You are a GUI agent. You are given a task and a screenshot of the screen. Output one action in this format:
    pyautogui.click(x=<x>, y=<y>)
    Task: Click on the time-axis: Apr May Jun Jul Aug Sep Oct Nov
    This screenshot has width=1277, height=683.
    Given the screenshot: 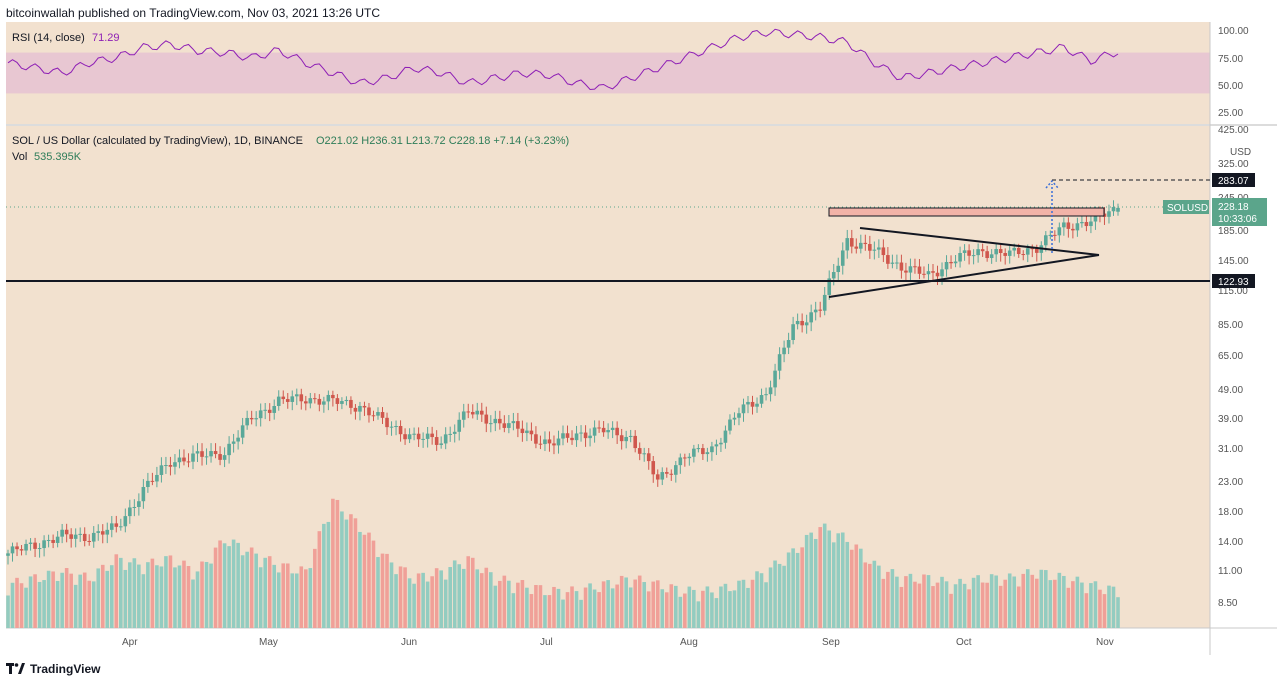 What is the action you would take?
    pyautogui.click(x=618, y=642)
    